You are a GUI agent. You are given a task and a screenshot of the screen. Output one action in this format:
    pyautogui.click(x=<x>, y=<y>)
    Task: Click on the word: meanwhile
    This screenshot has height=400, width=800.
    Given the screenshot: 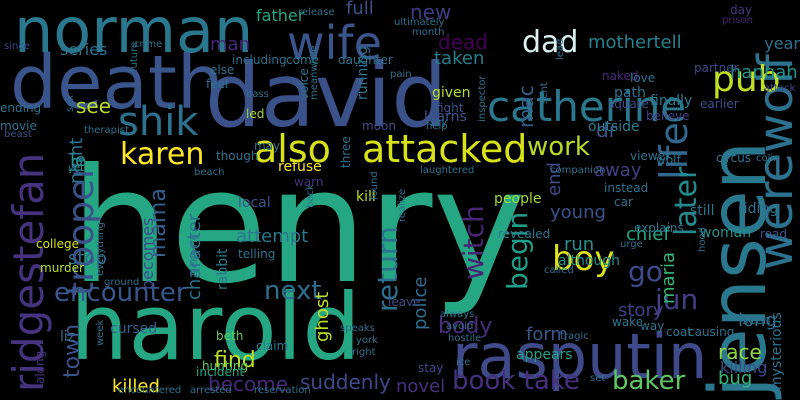 What is the action you would take?
    pyautogui.click(x=314, y=72)
    